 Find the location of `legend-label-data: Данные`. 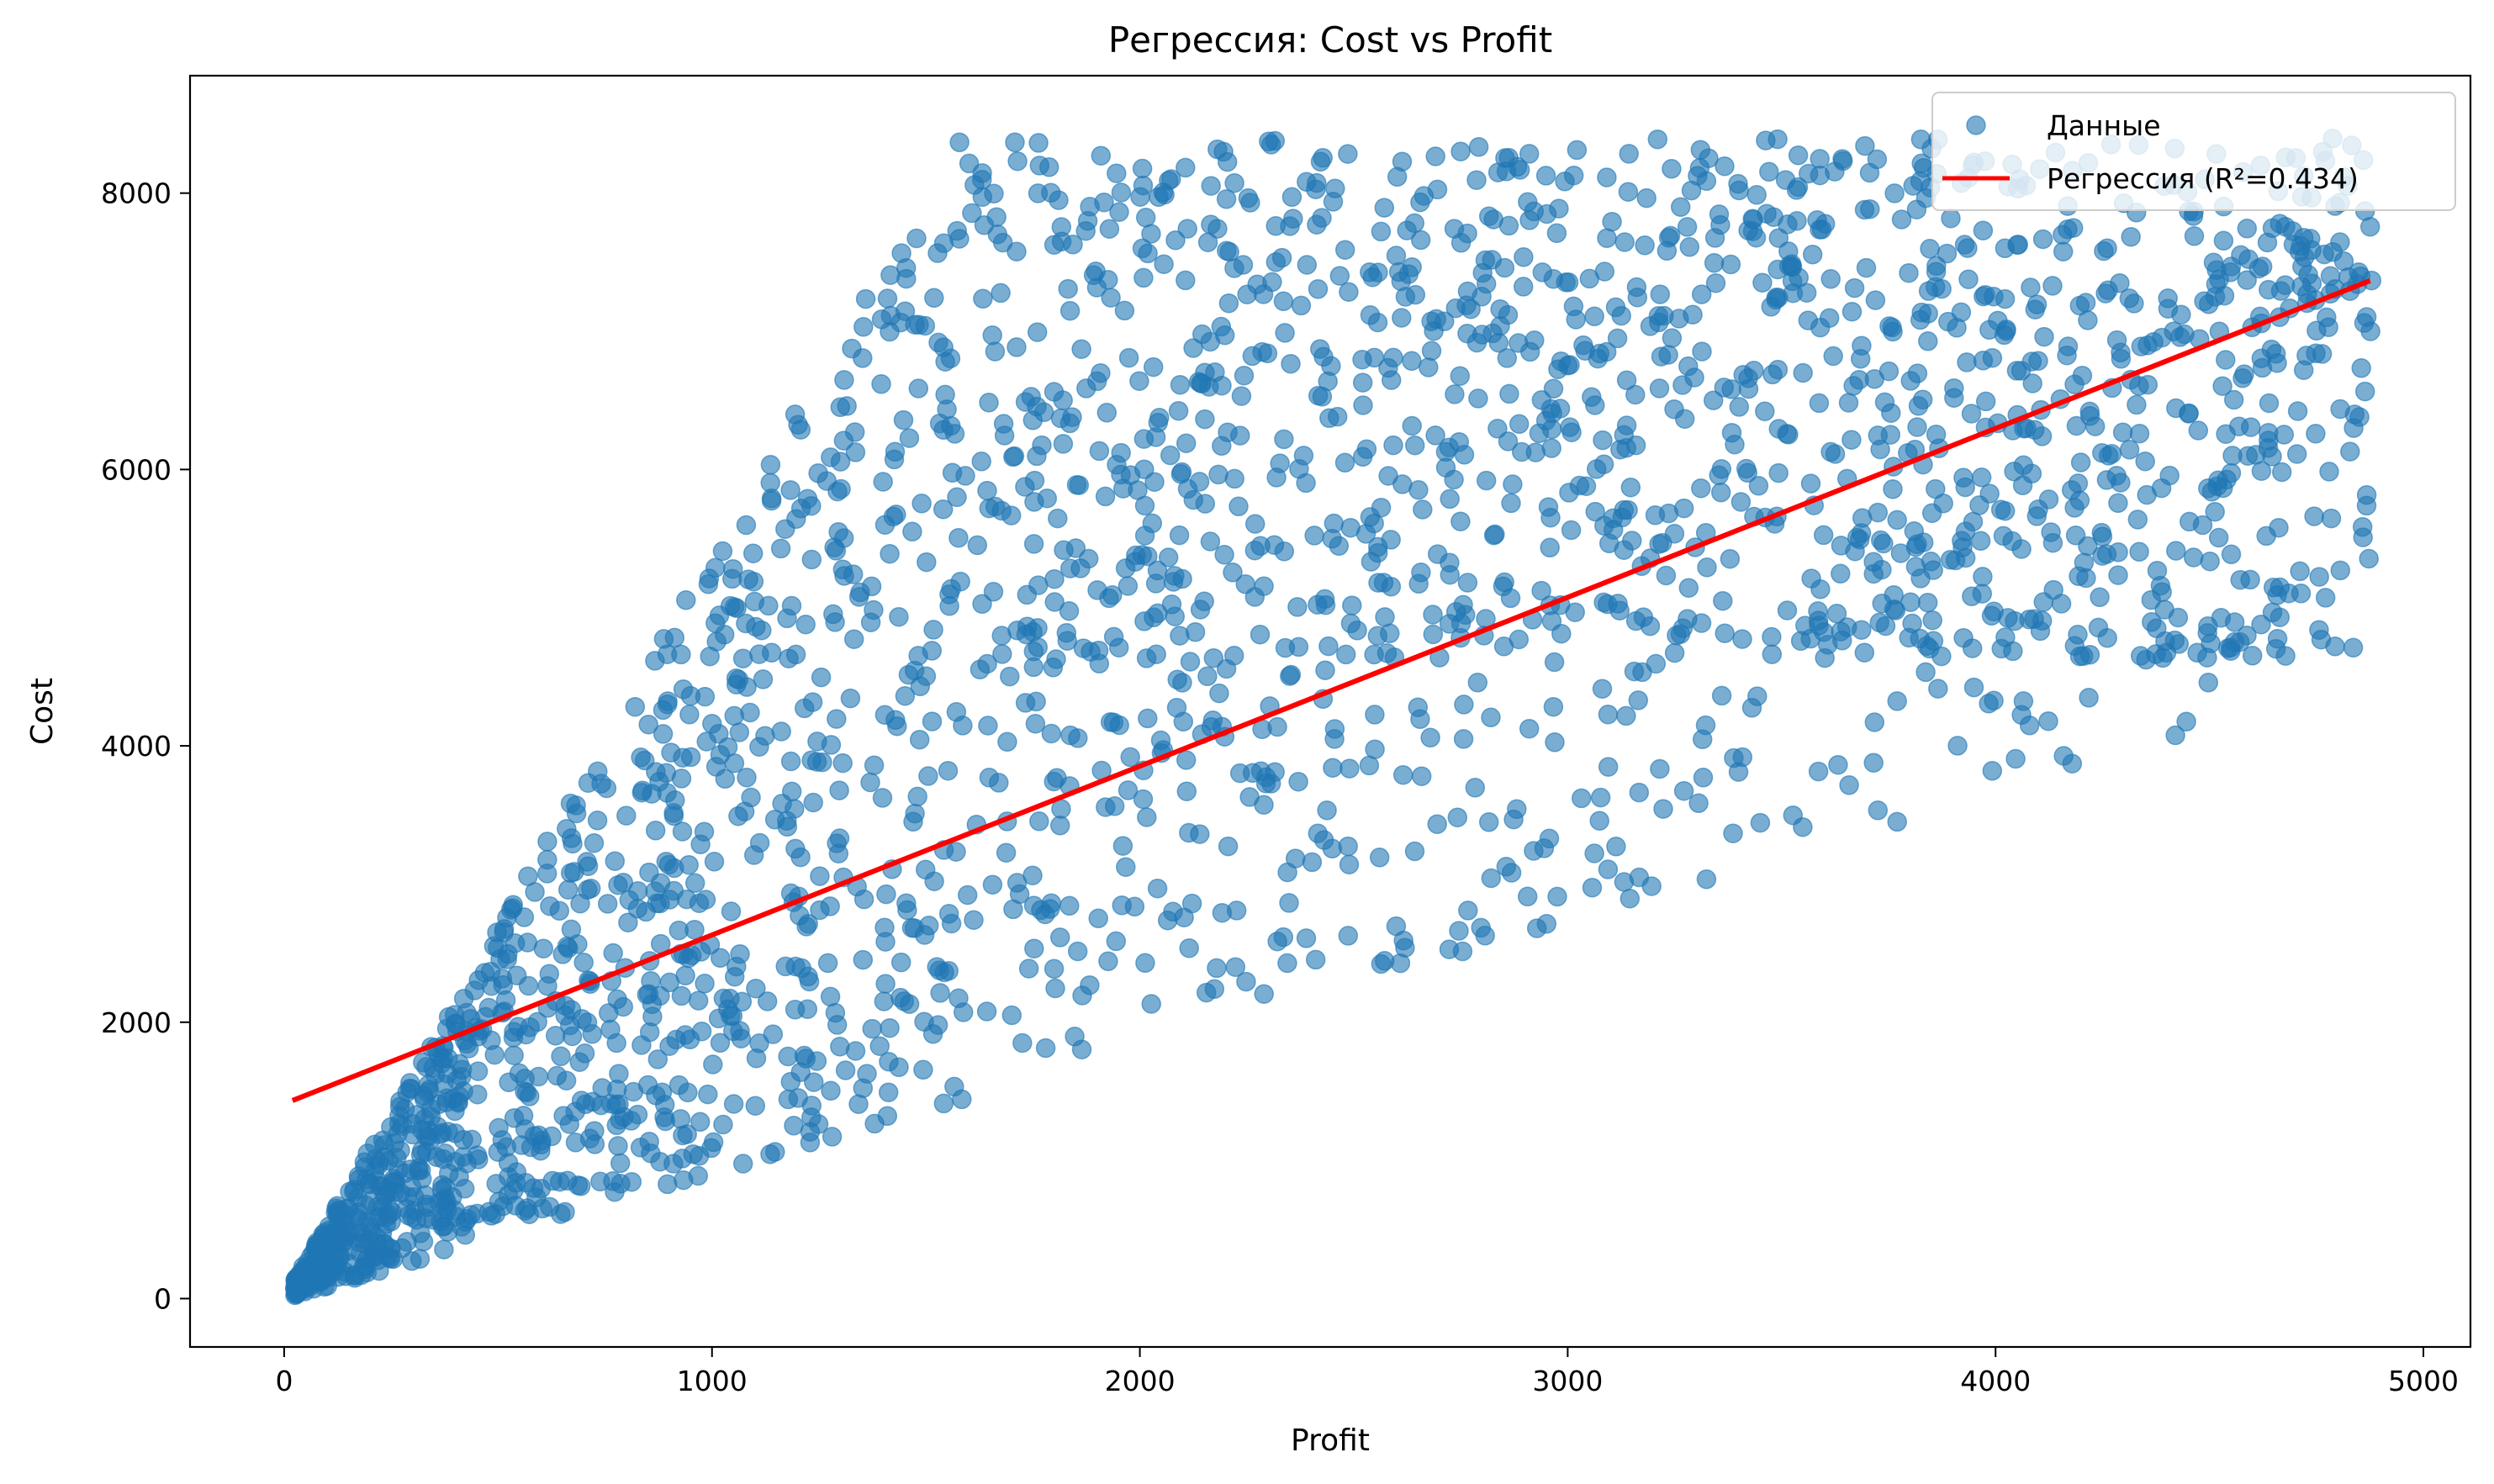

legend-label-data: Данные is located at coordinates (2104, 126).